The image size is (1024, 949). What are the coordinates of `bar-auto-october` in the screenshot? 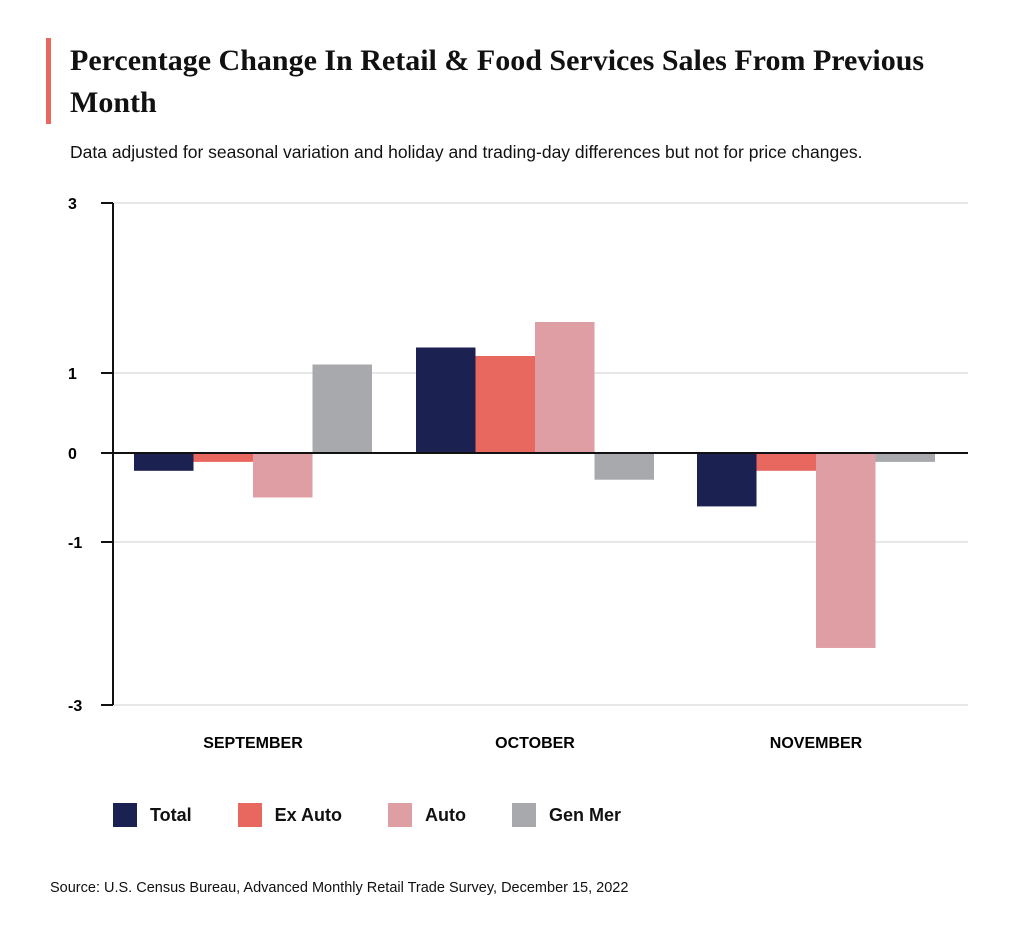 It's located at (565, 387).